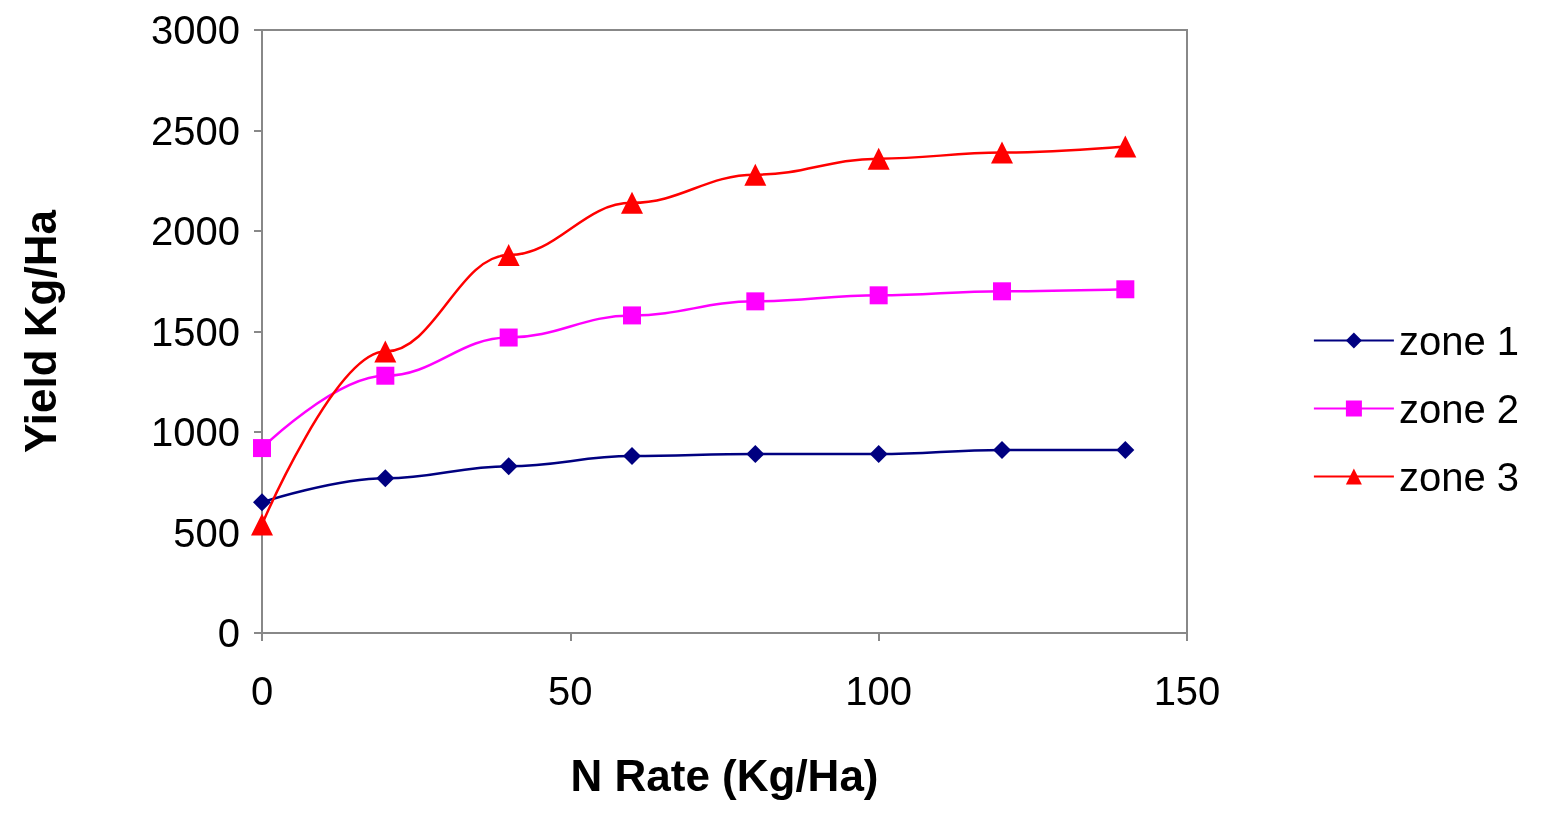 This screenshot has width=1547, height=817. I want to click on legend-label: zone 2, so click(1459, 408).